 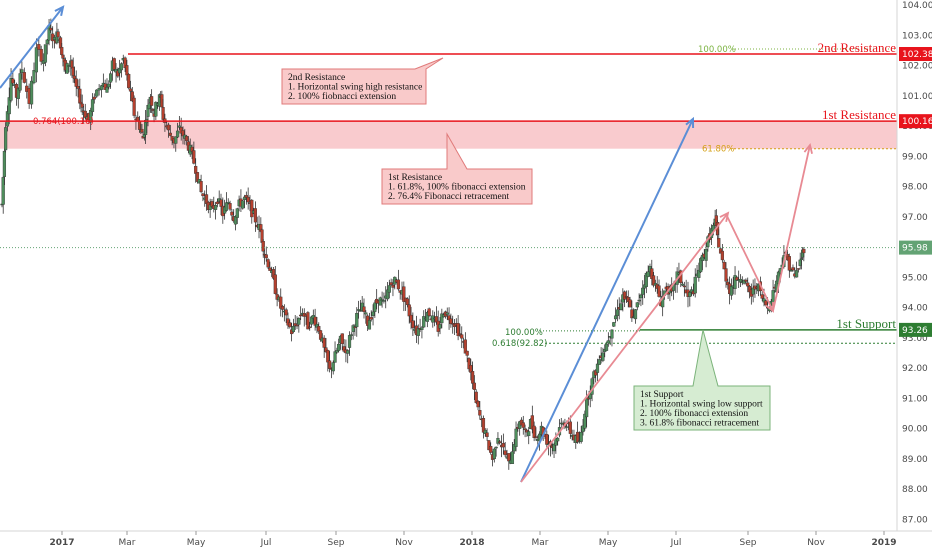 What do you see at coordinates (336, 543) in the screenshot?
I see `time-tick-label: Sep` at bounding box center [336, 543].